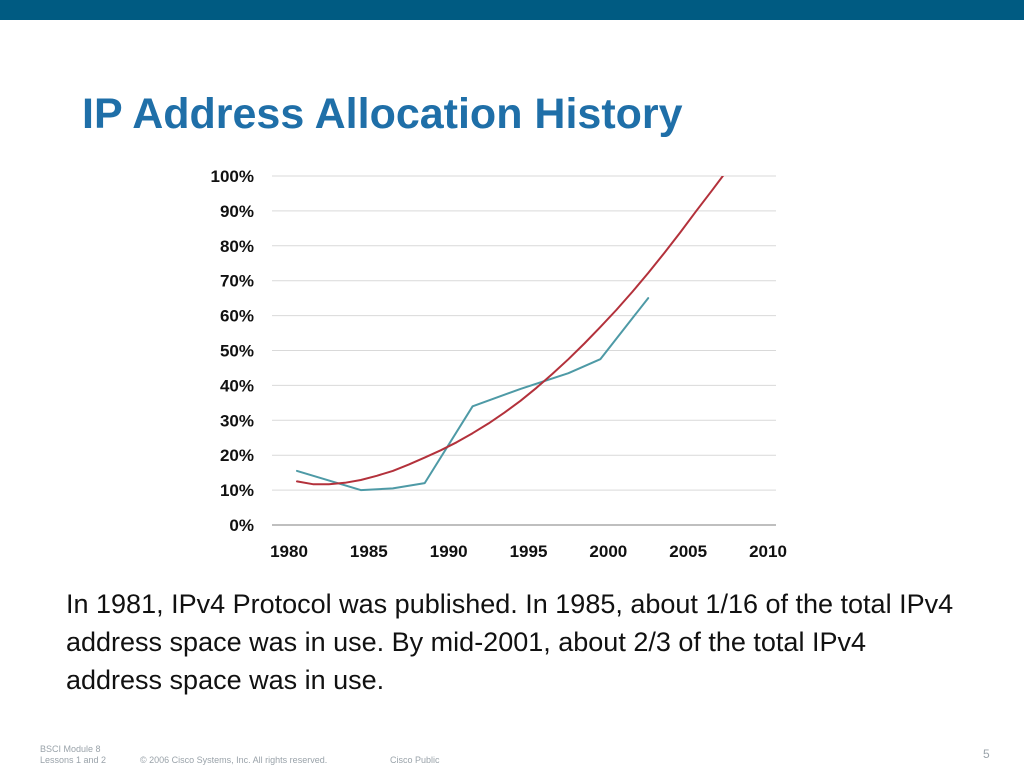 Image resolution: width=1024 pixels, height=768 pixels. I want to click on x-tick-label: 1995, so click(529, 551).